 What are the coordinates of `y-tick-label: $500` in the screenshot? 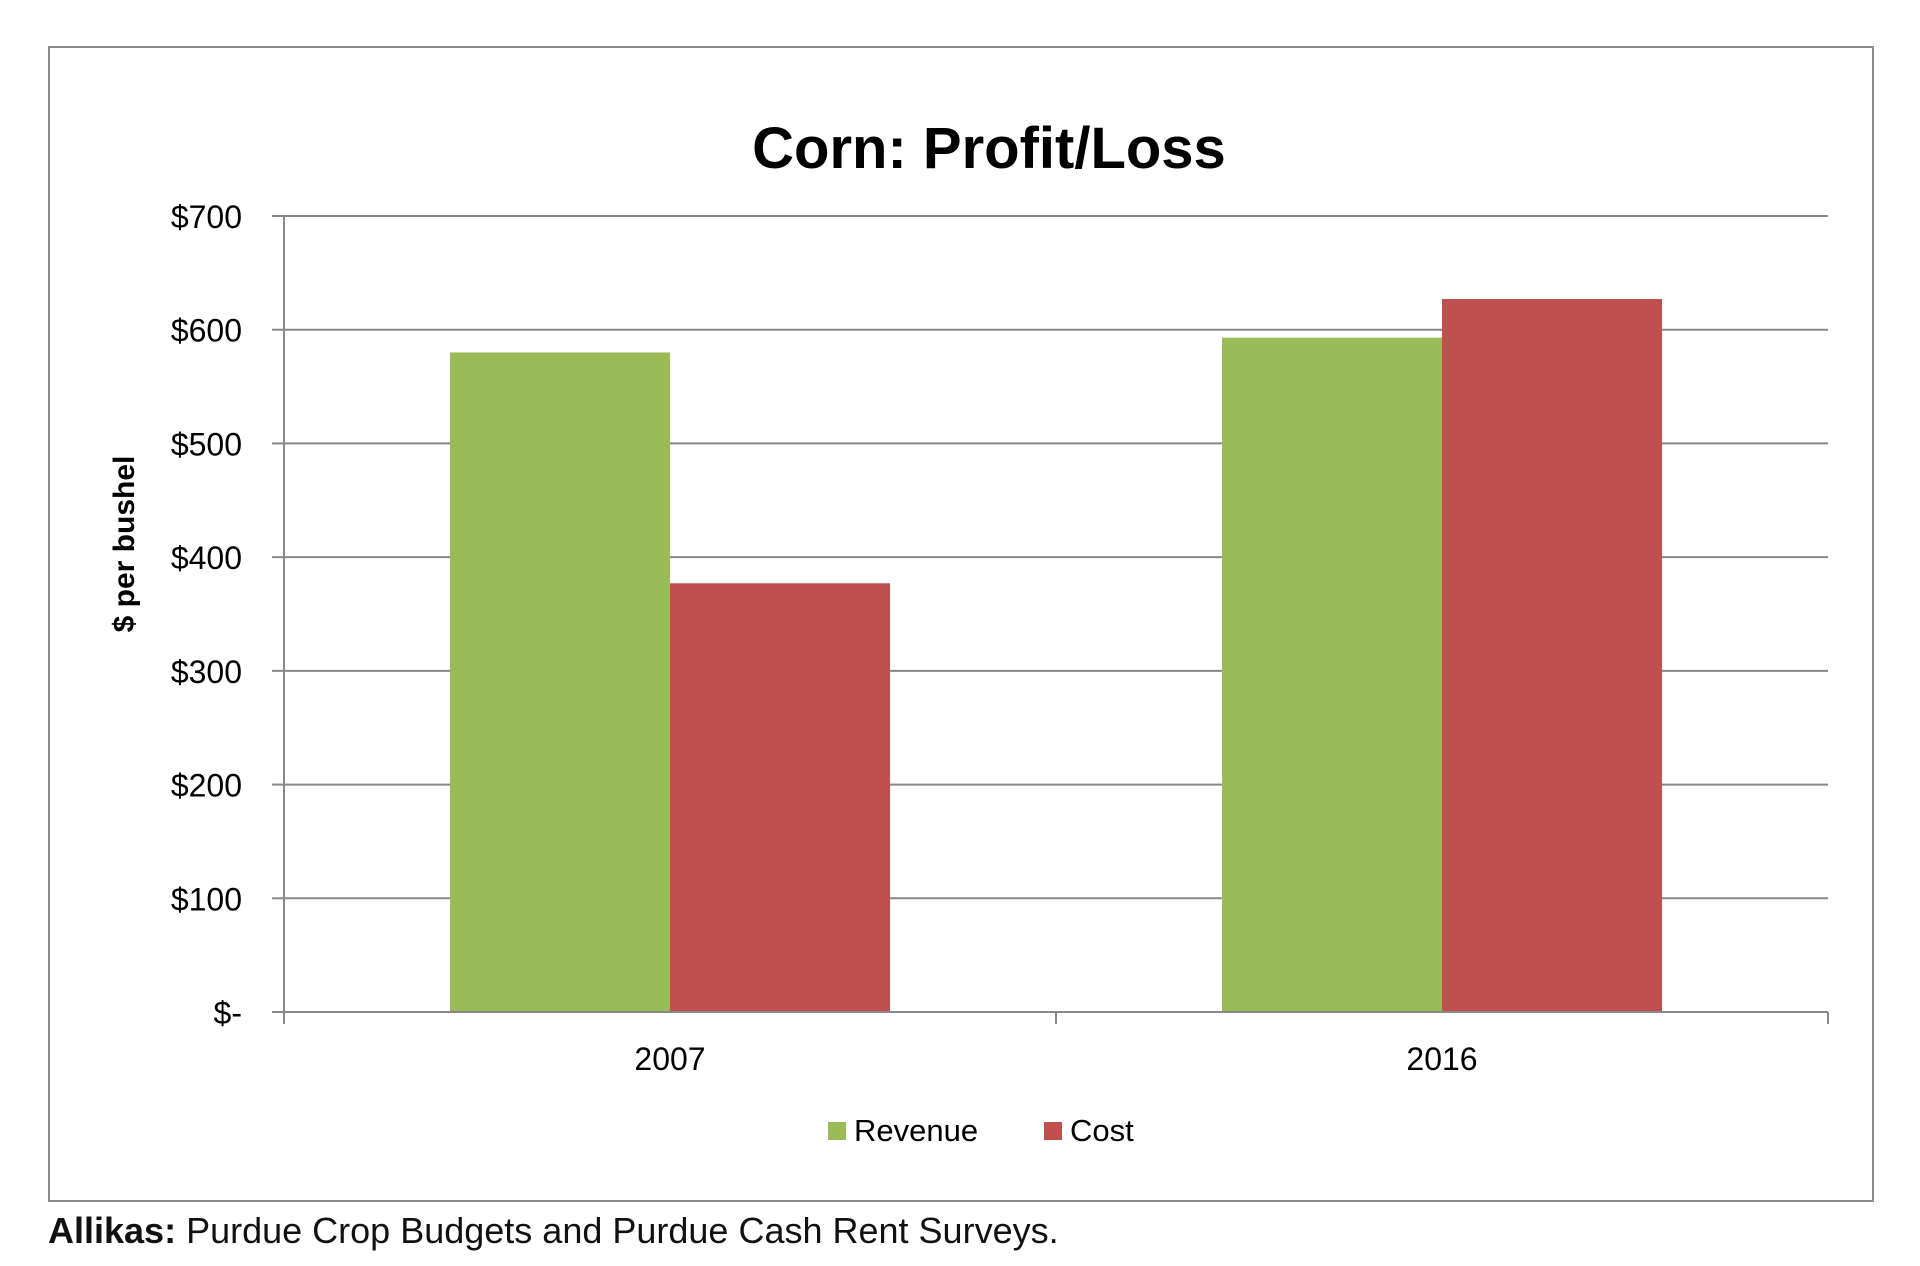 It's located at (206, 444).